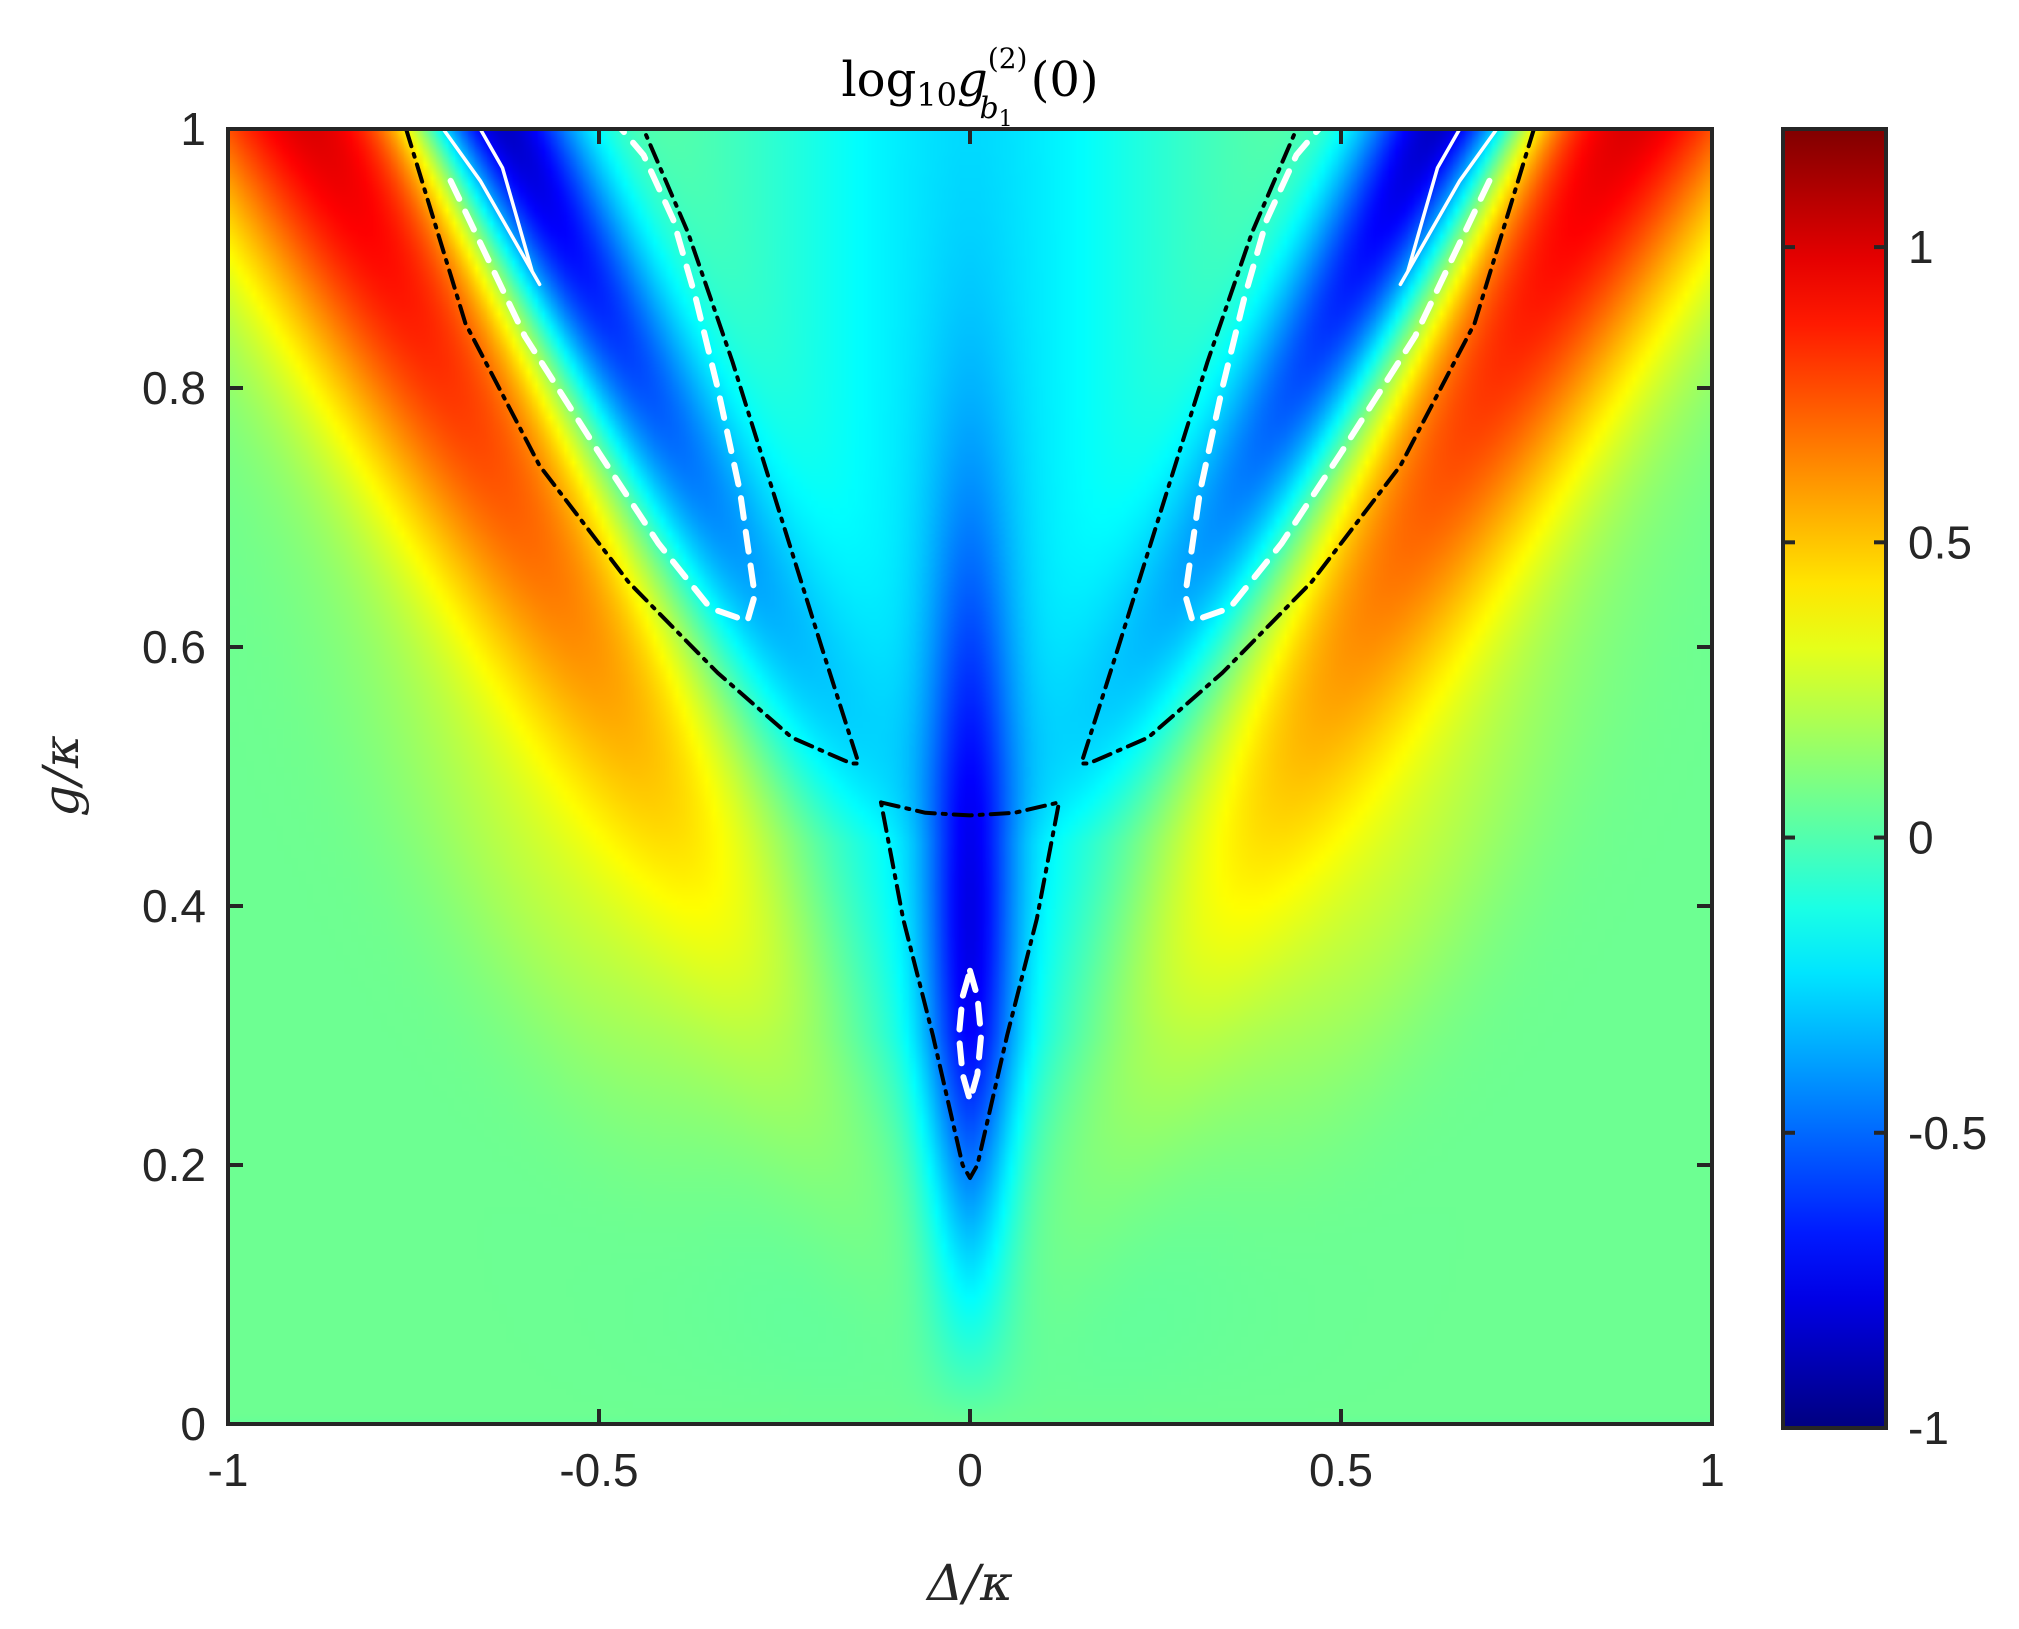 This screenshot has width=2019, height=1629. What do you see at coordinates (1928, 1428) in the screenshot?
I see `colorbar-tick-label: -1` at bounding box center [1928, 1428].